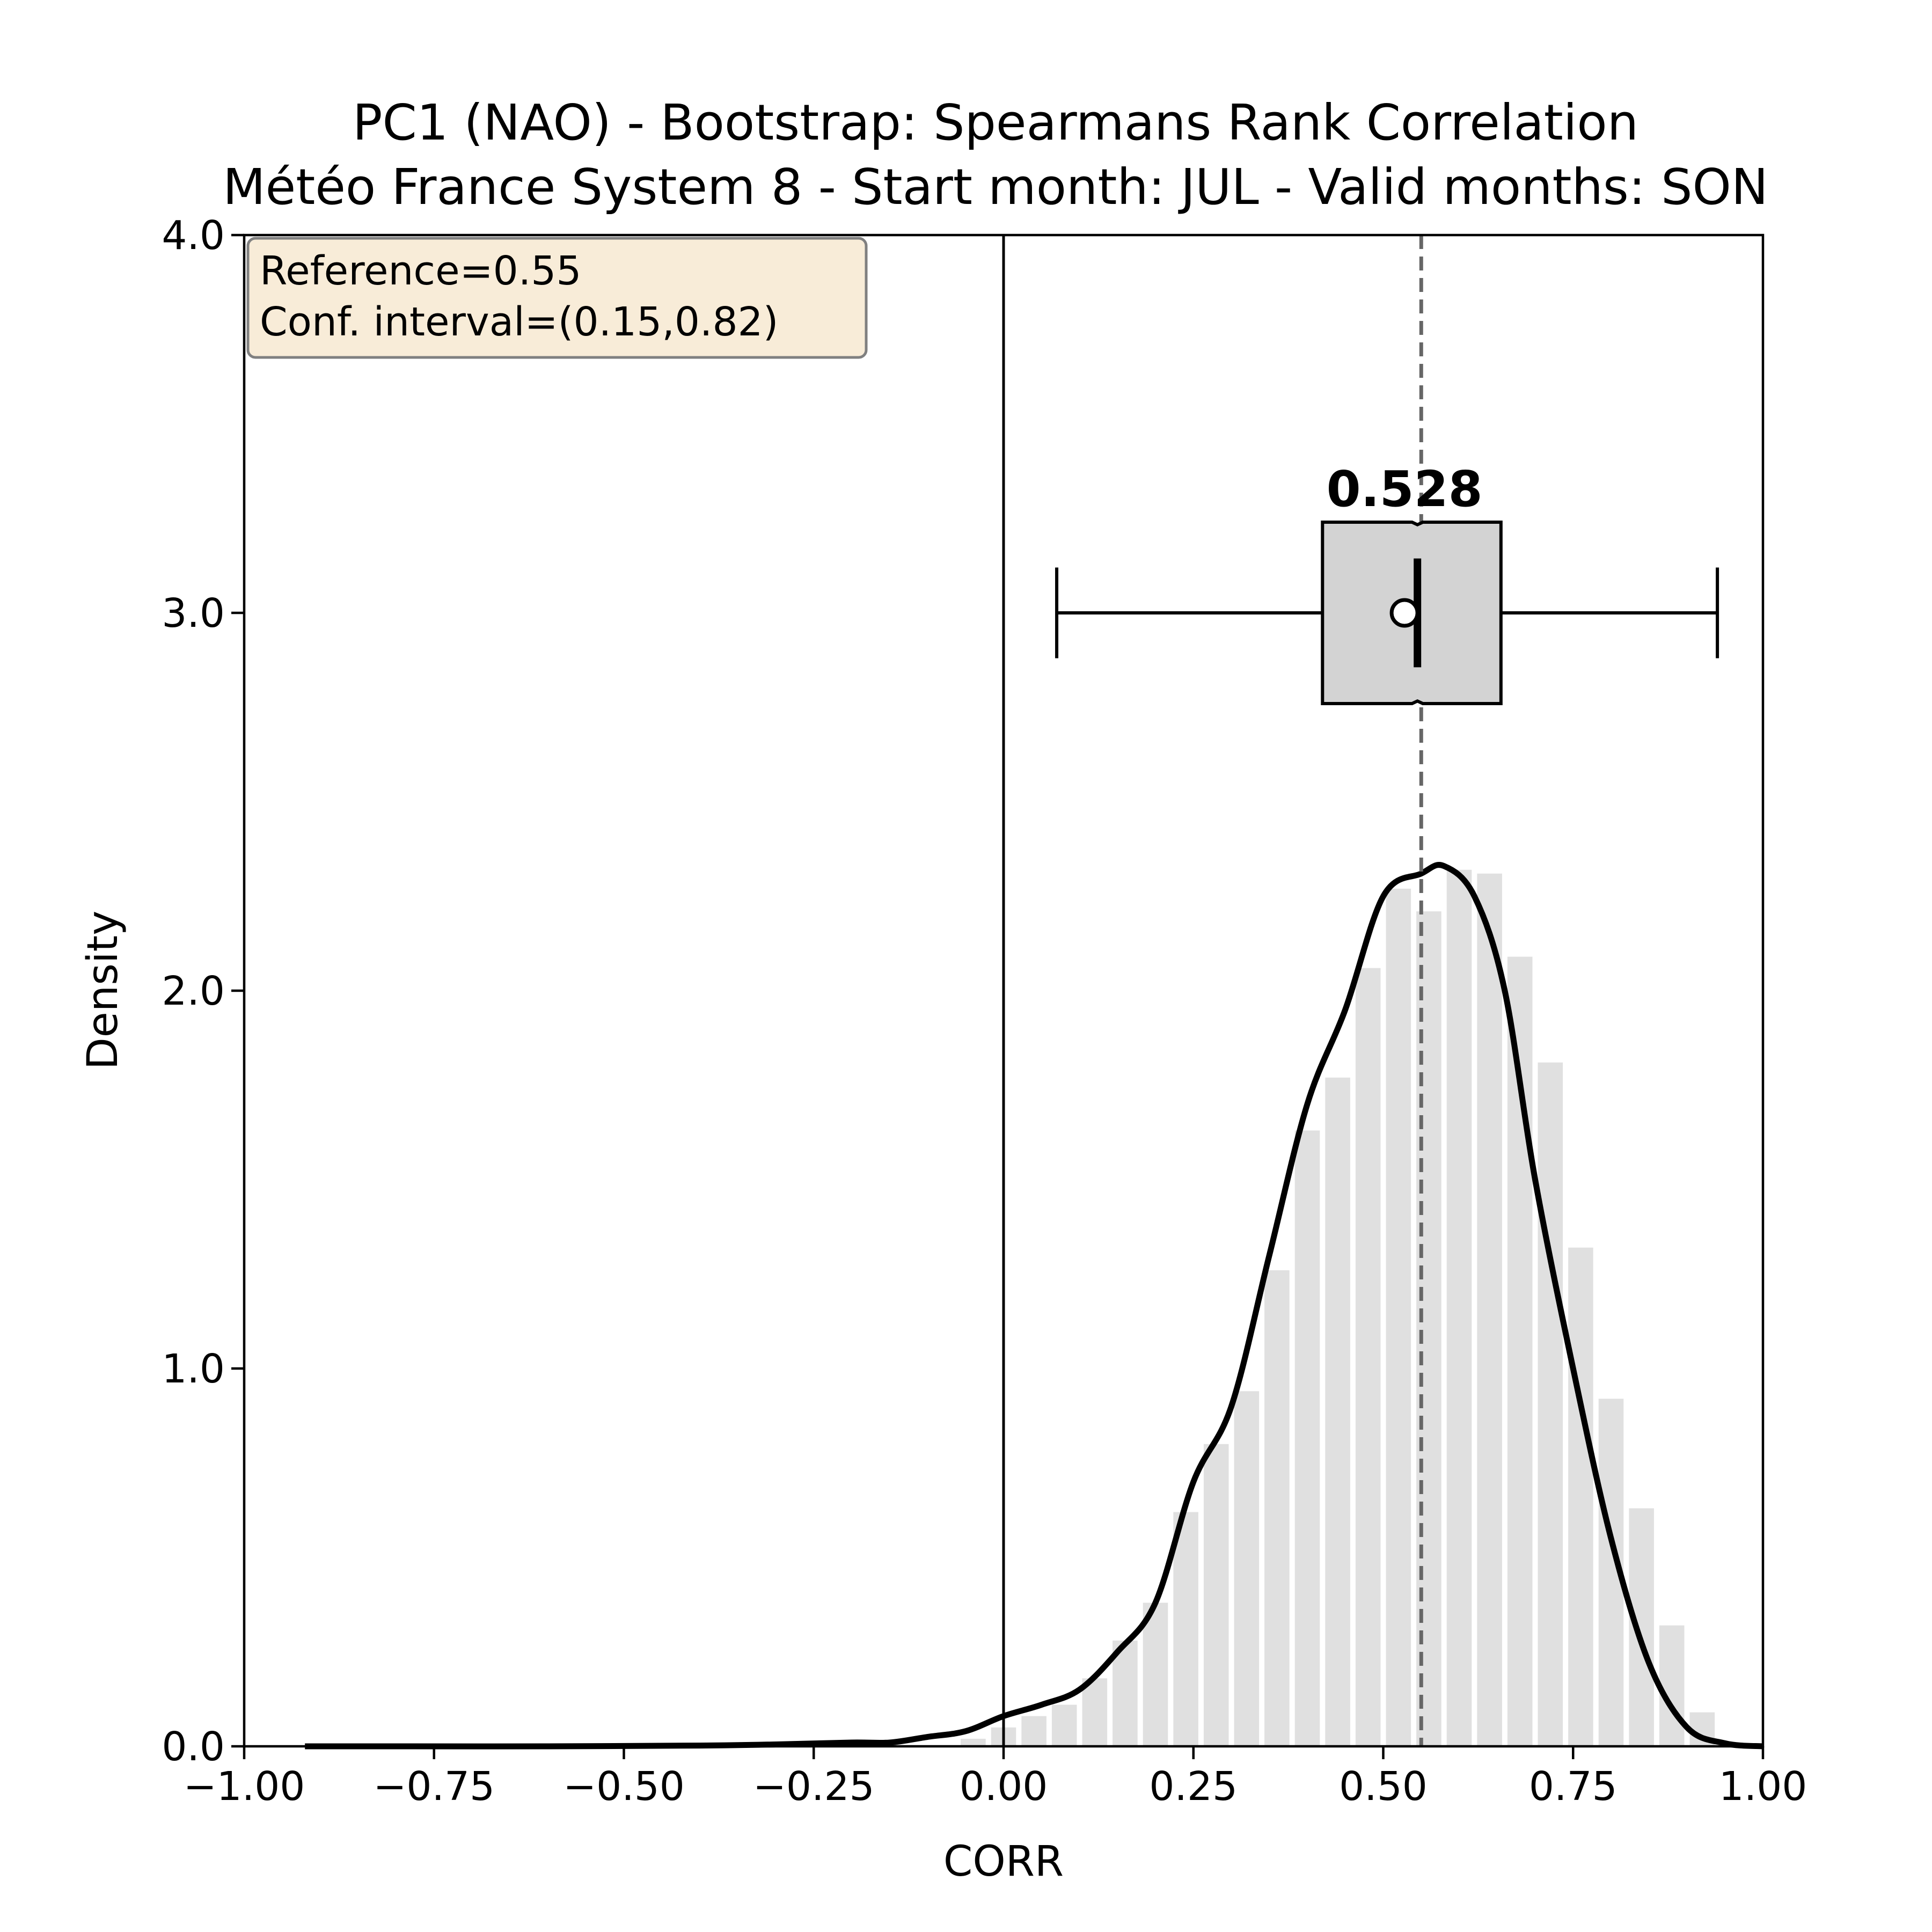 This screenshot has width=1932, height=1932. I want to click on y-axis: 0.0 1.0 2.0 3.0 4.0, so click(203, 991).